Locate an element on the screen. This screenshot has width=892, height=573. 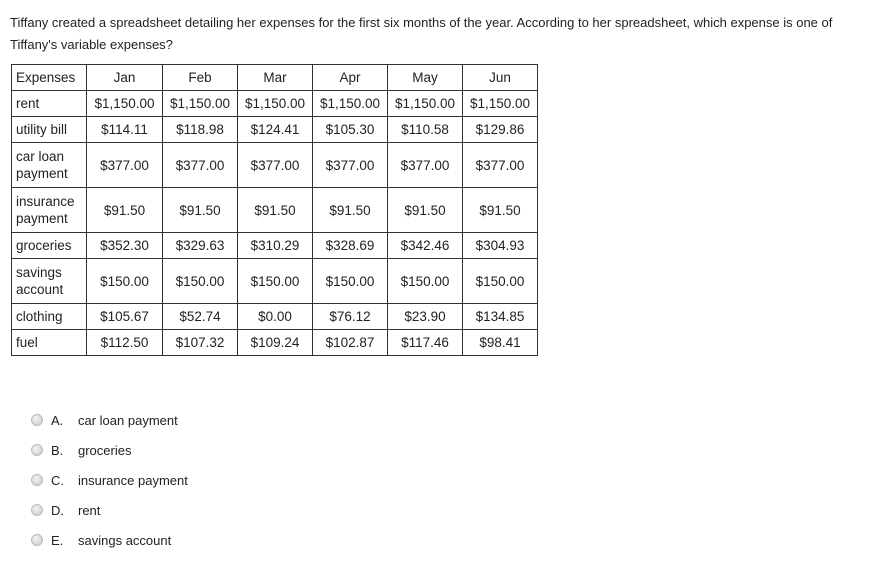
table-cell: $124.41 is located at coordinates (275, 129).